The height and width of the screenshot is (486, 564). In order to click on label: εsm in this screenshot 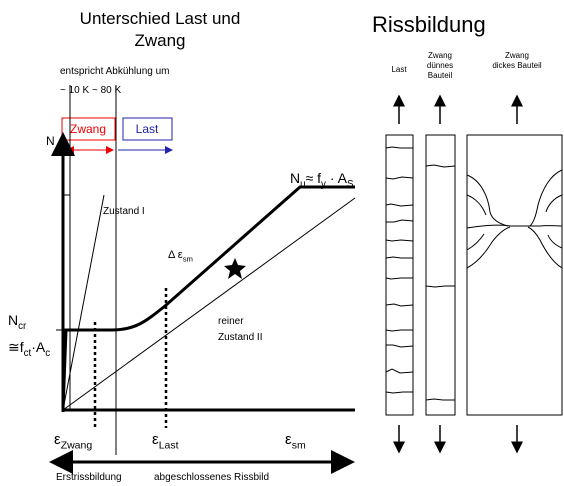, I will do `click(295, 441)`.